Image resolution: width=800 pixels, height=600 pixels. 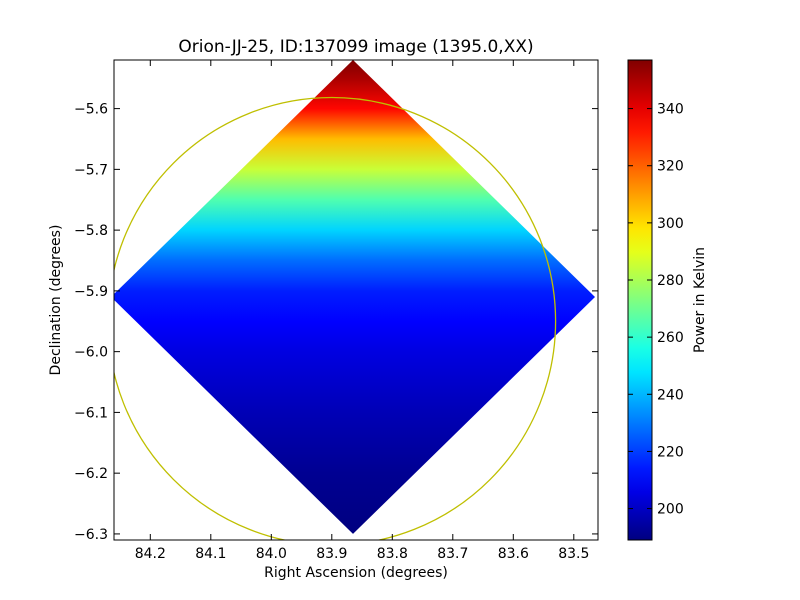 I want to click on colorbar-tick-label: 320, so click(x=670, y=167).